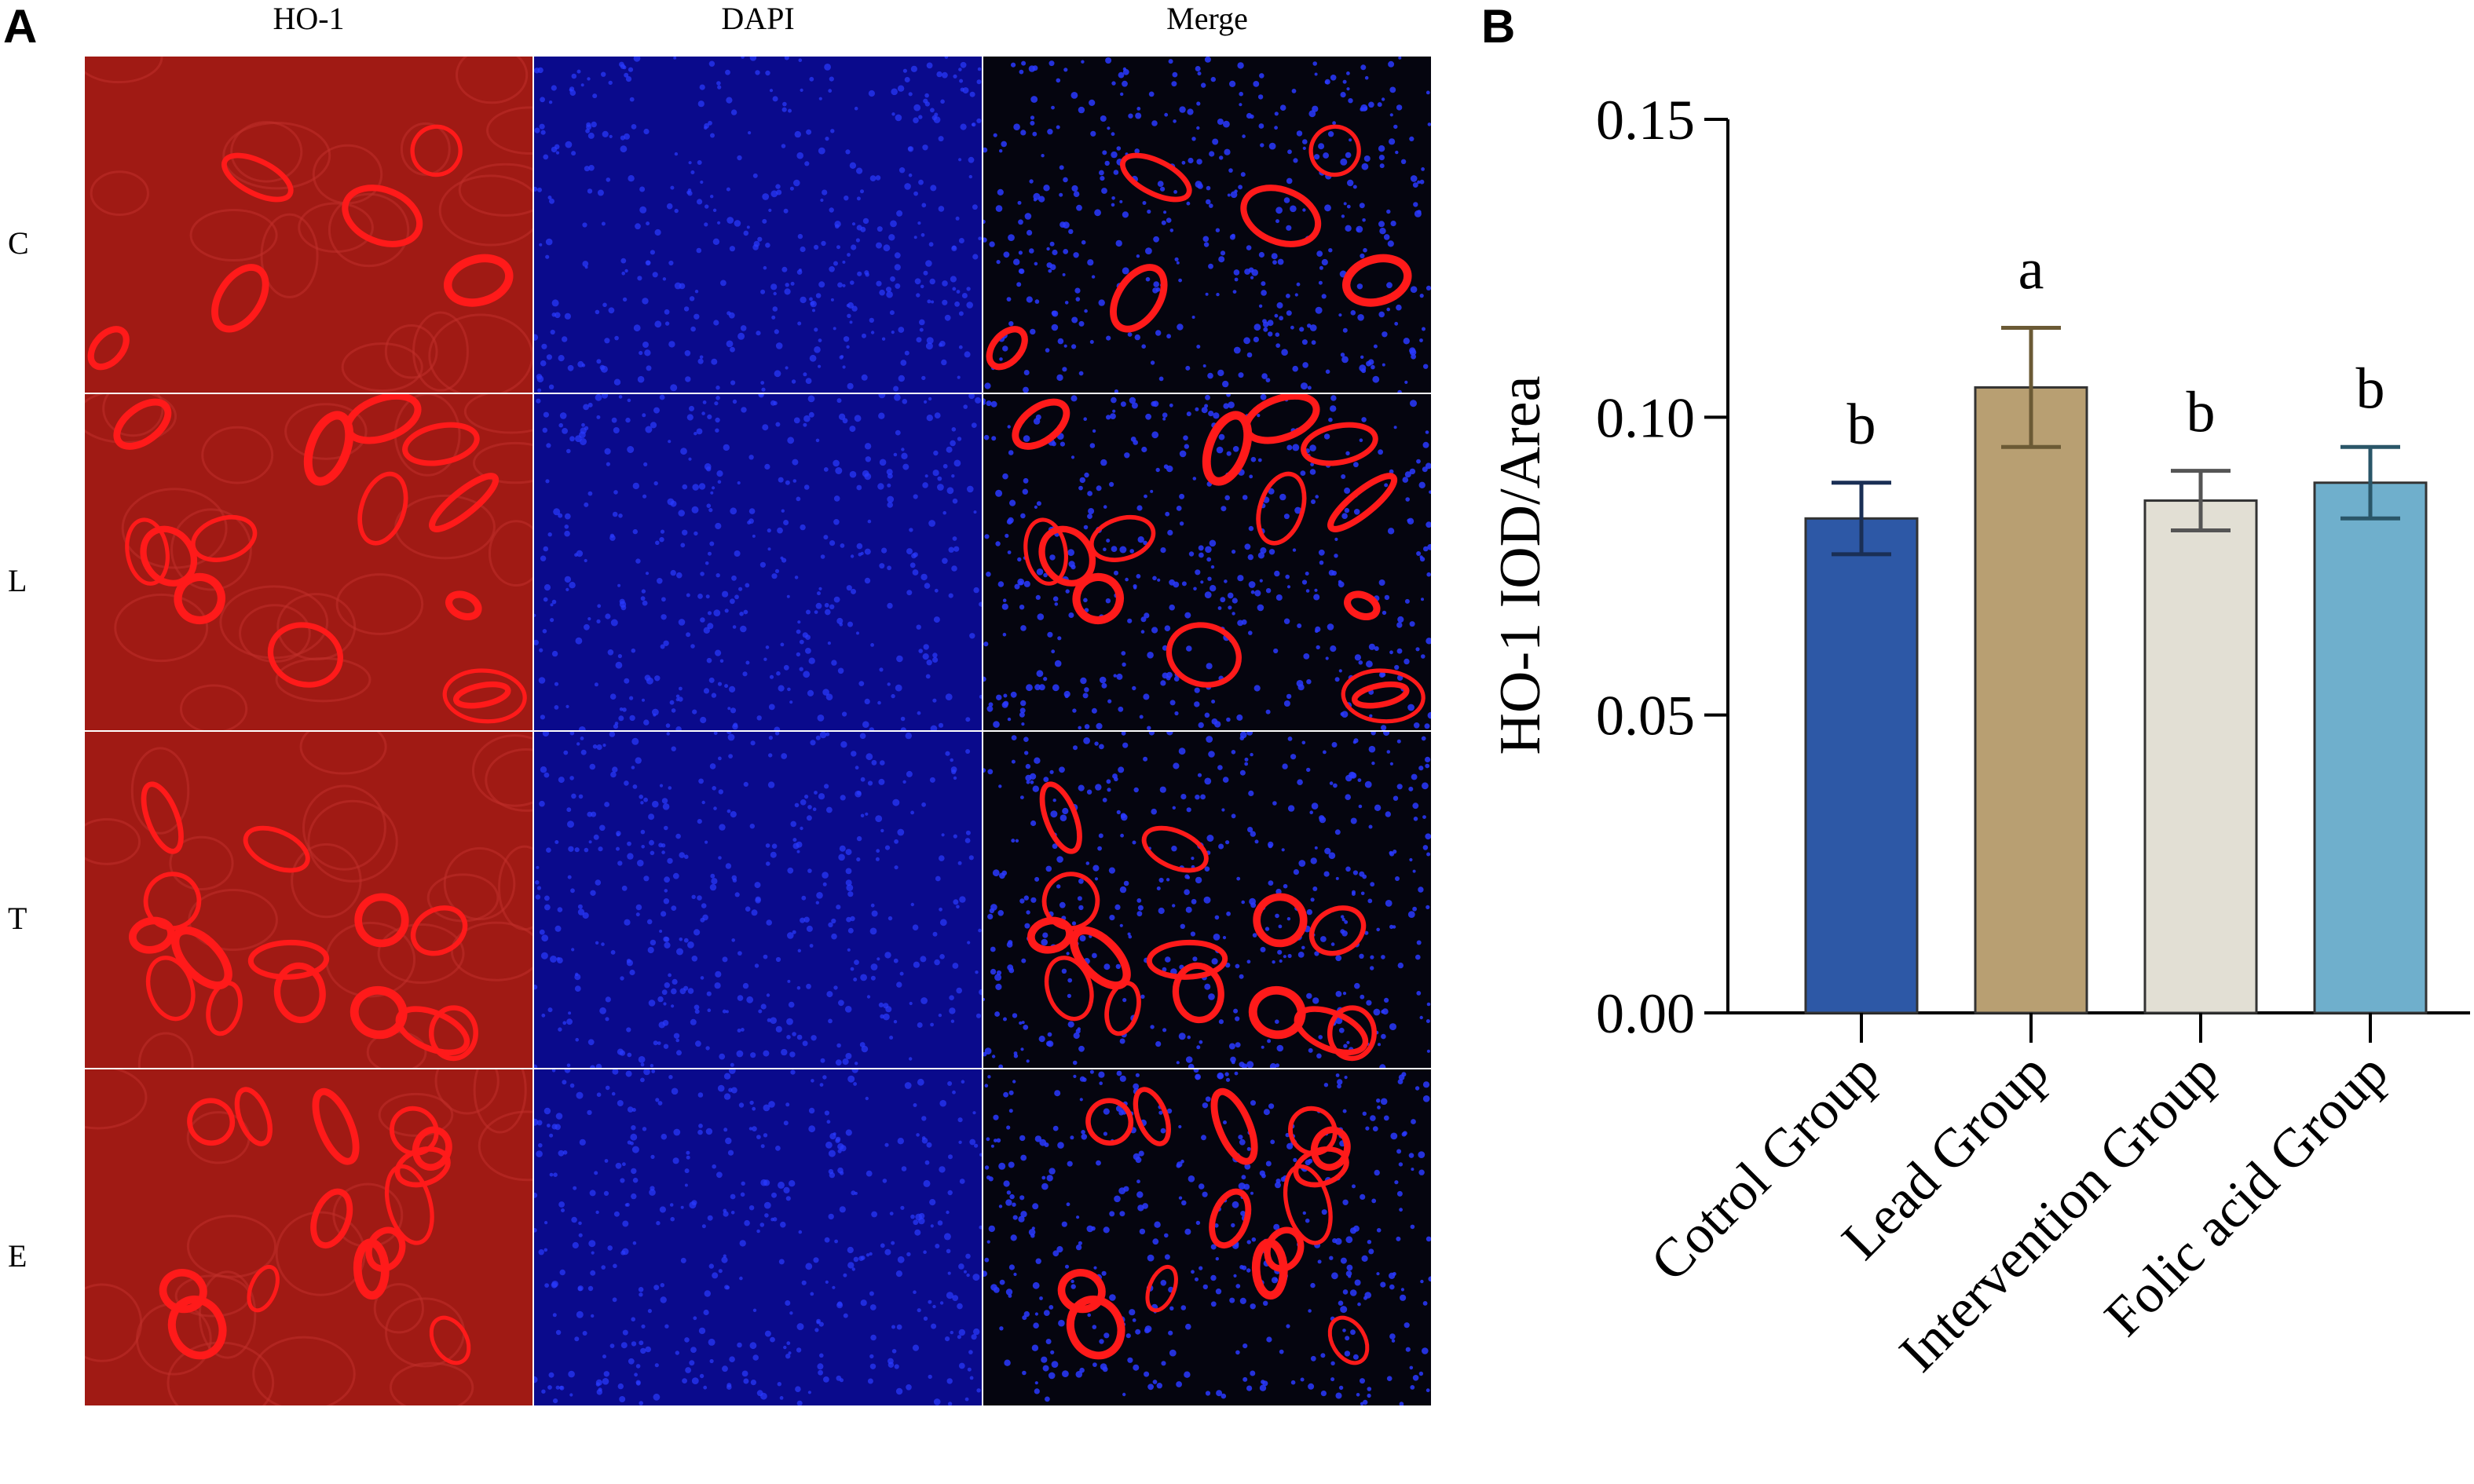  I want to click on micrograph-ho1-t, so click(308, 900).